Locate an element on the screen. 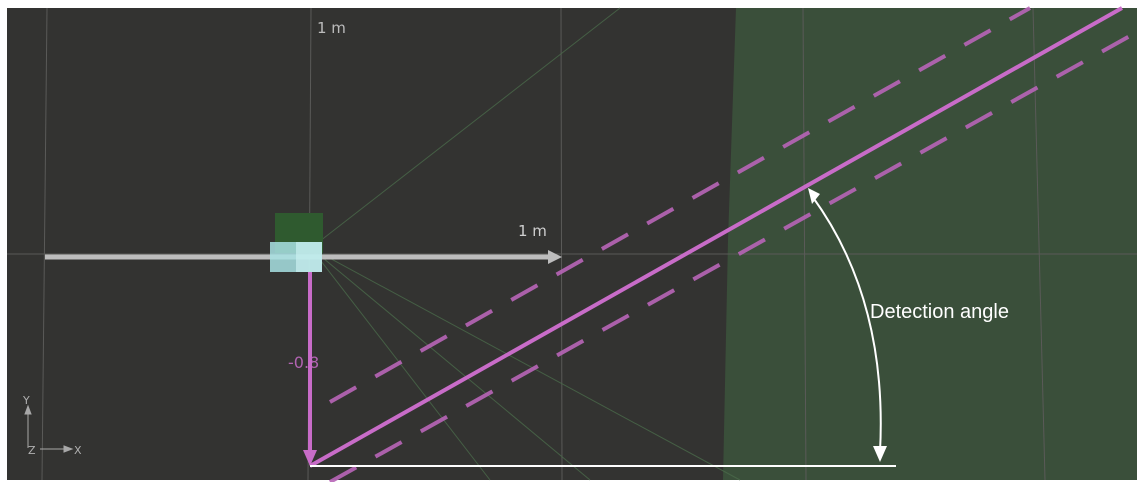 The image size is (1137, 482). axes-gizmo is located at coordinates (49, 428).